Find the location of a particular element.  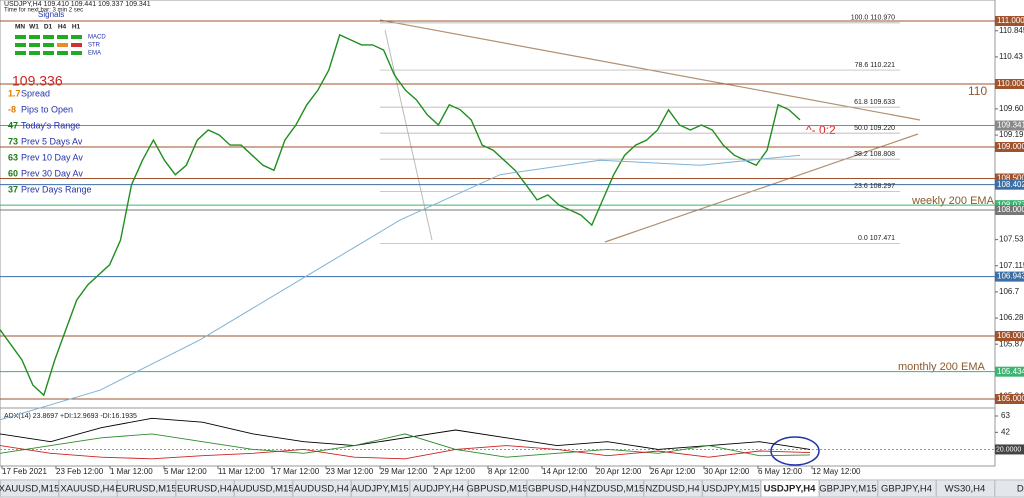

trendline is located at coordinates (761, 188).